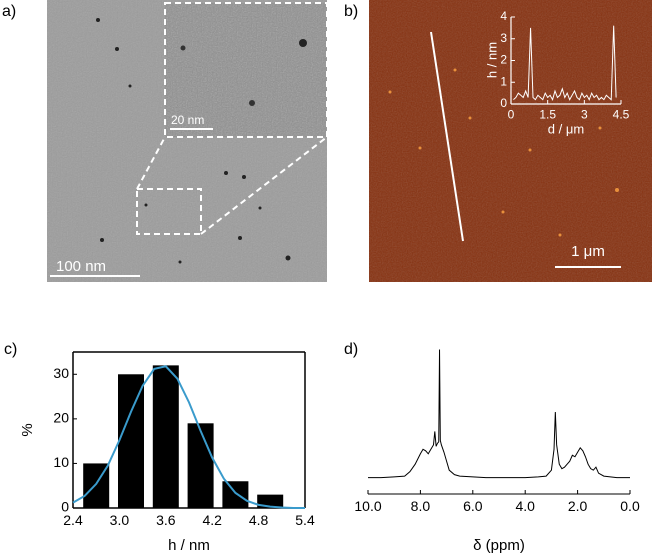  Describe the element at coordinates (566, 128) in the screenshot. I see `x-axis-label: d / μm` at that location.